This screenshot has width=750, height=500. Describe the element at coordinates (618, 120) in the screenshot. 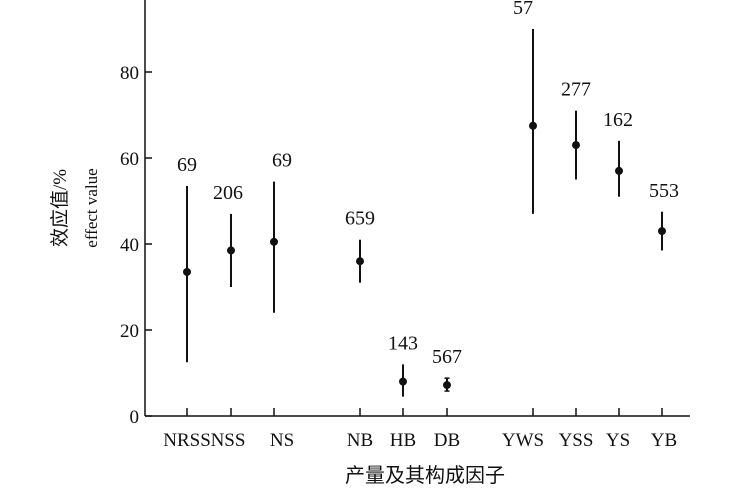

I see `sample-size-label: 162` at that location.